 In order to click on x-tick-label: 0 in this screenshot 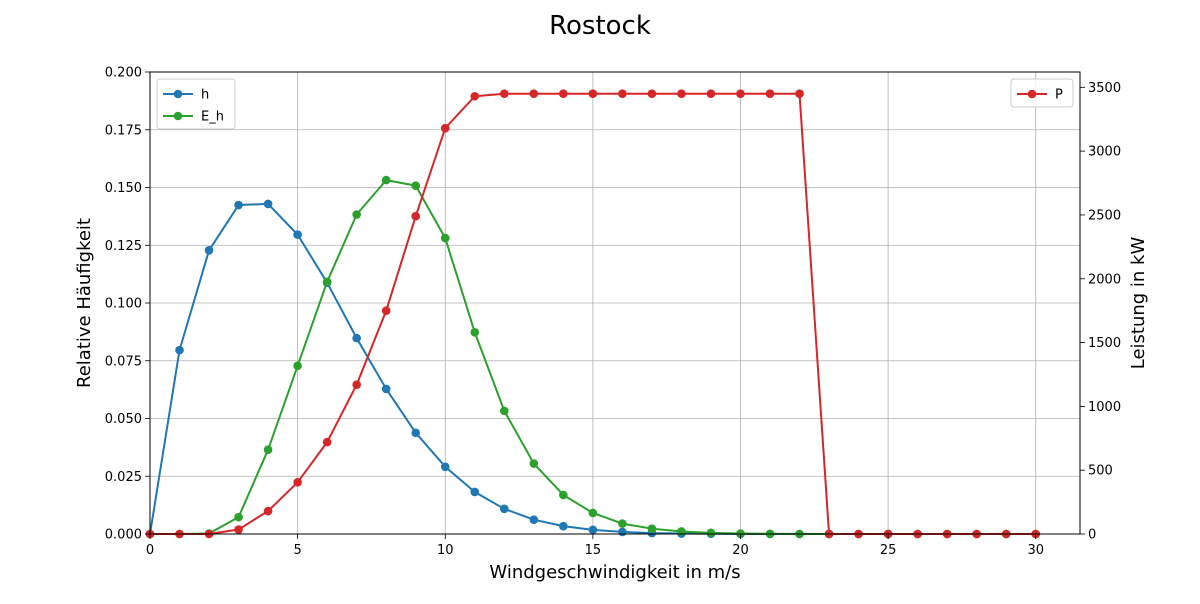, I will do `click(150, 550)`.